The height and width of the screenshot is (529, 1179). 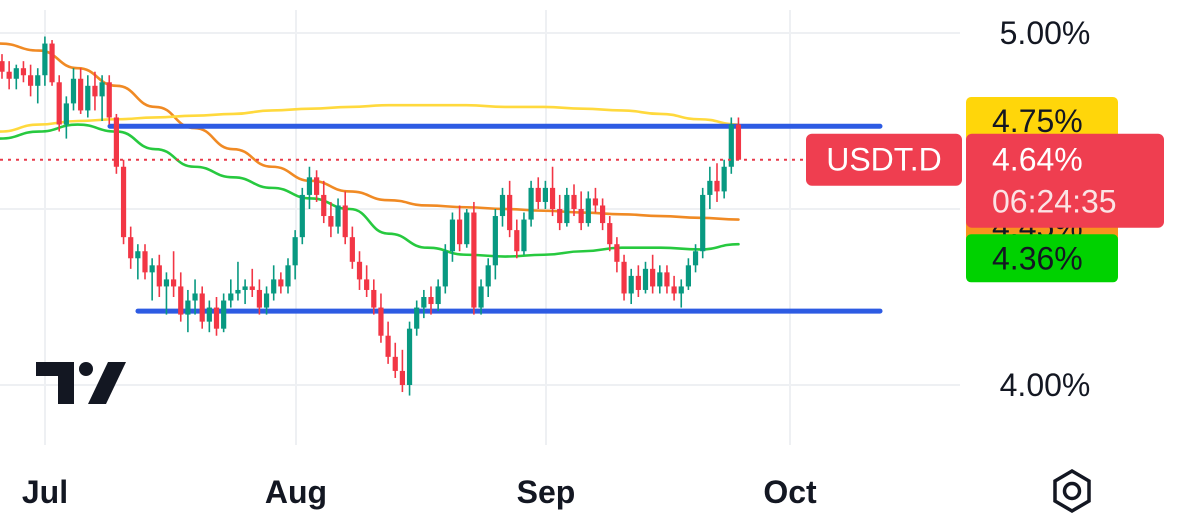 I want to click on y-tick-label: 5.00%, so click(x=1045, y=33).